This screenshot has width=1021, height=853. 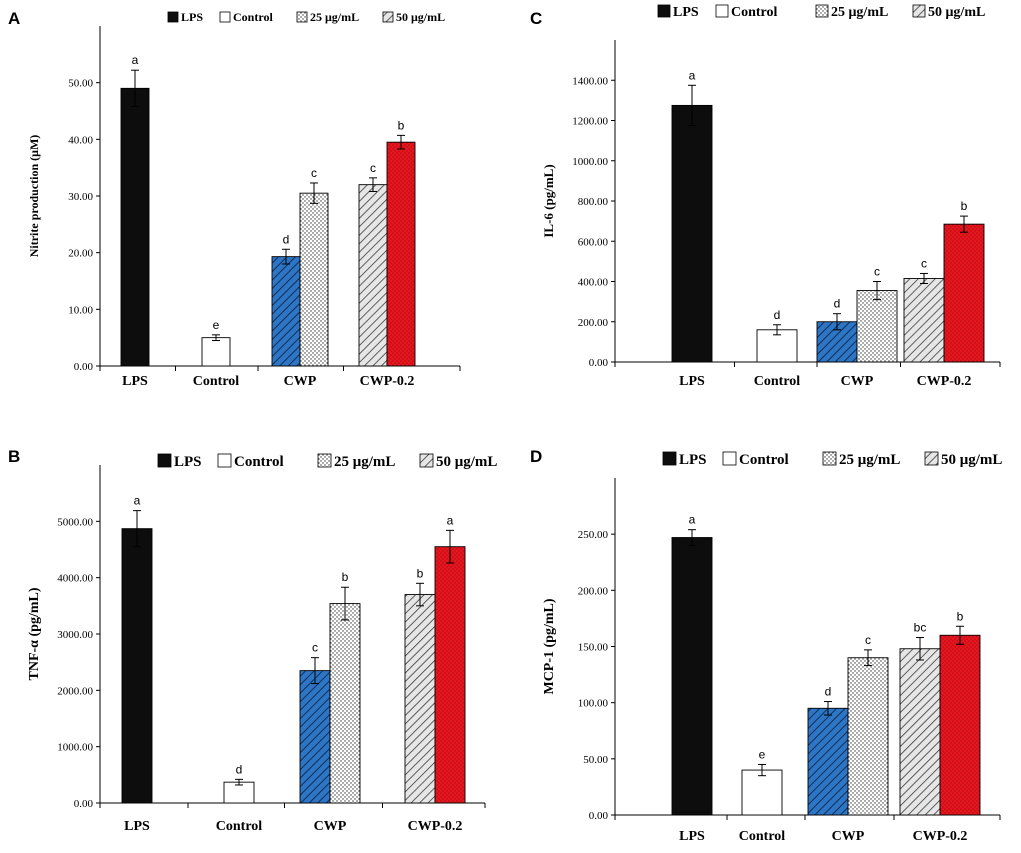 What do you see at coordinates (536, 456) in the screenshot?
I see `panel-letter-D: D` at bounding box center [536, 456].